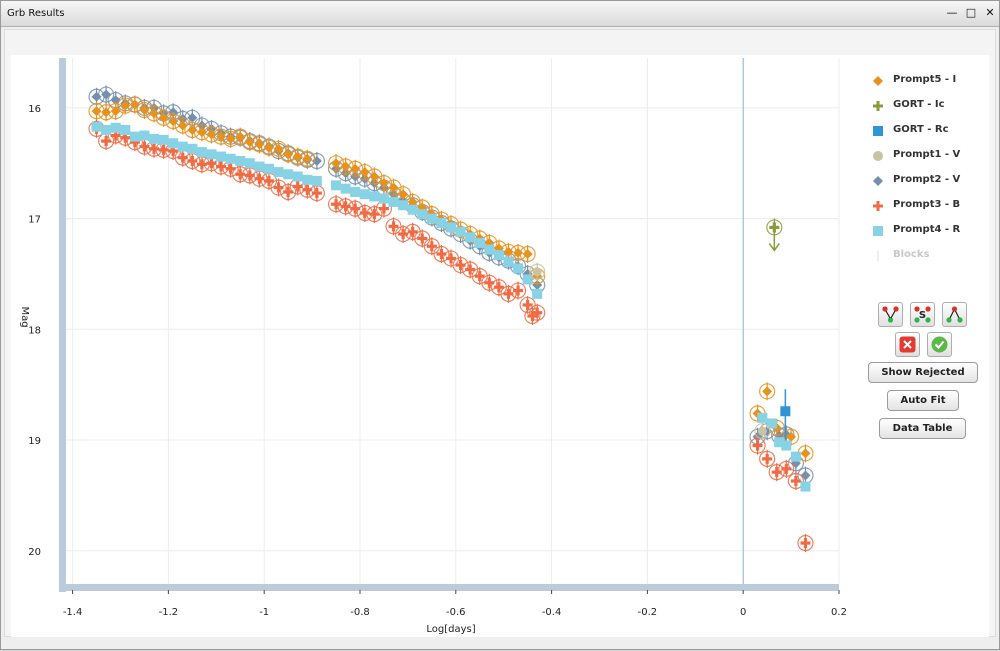 The image size is (1000, 651). I want to click on data-table-button: Data Table, so click(922, 428).